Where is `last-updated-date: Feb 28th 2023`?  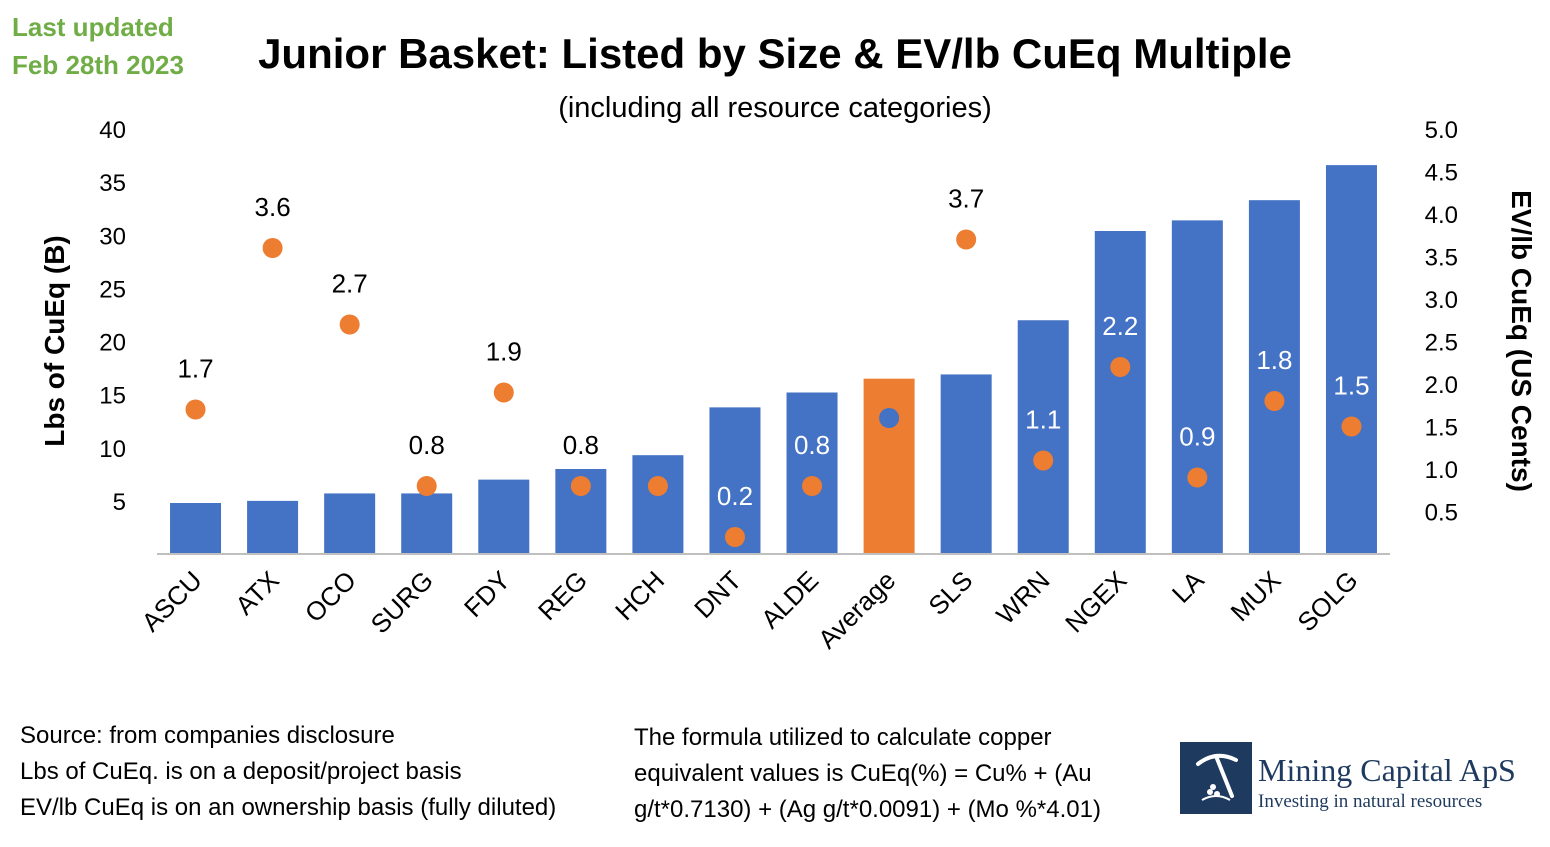 last-updated-date: Feb 28th 2023 is located at coordinates (98, 65).